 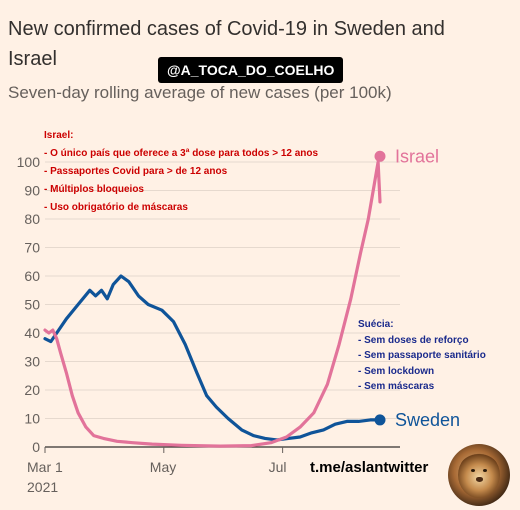 What do you see at coordinates (32, 248) in the screenshot?
I see `y-tick-label: 70` at bounding box center [32, 248].